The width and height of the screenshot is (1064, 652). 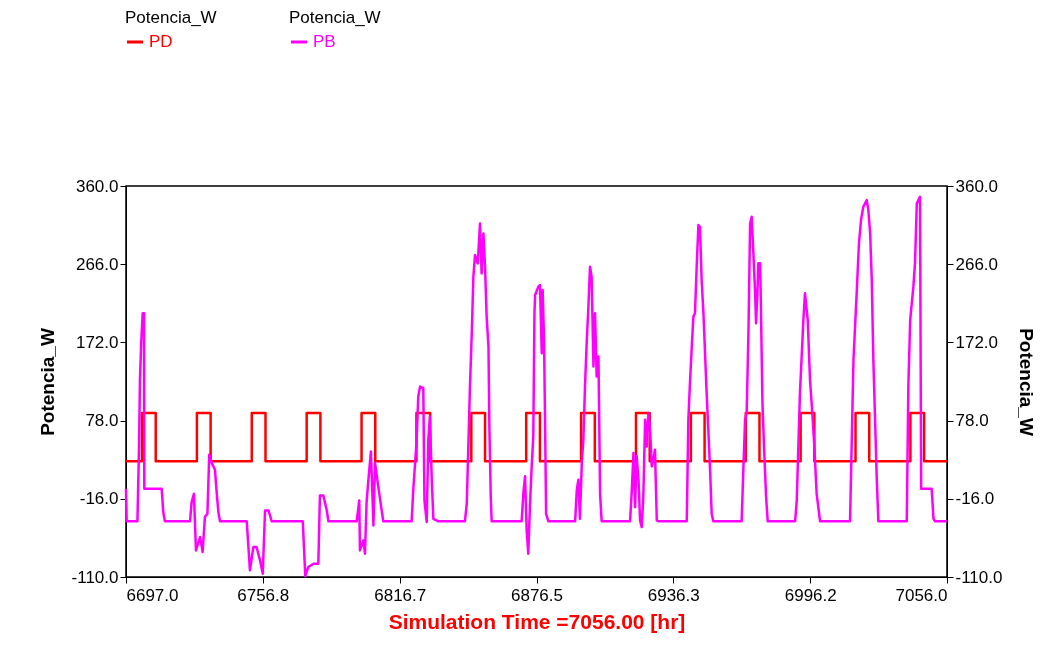 What do you see at coordinates (977, 264) in the screenshot?
I see `y2-tick-label: 266.0` at bounding box center [977, 264].